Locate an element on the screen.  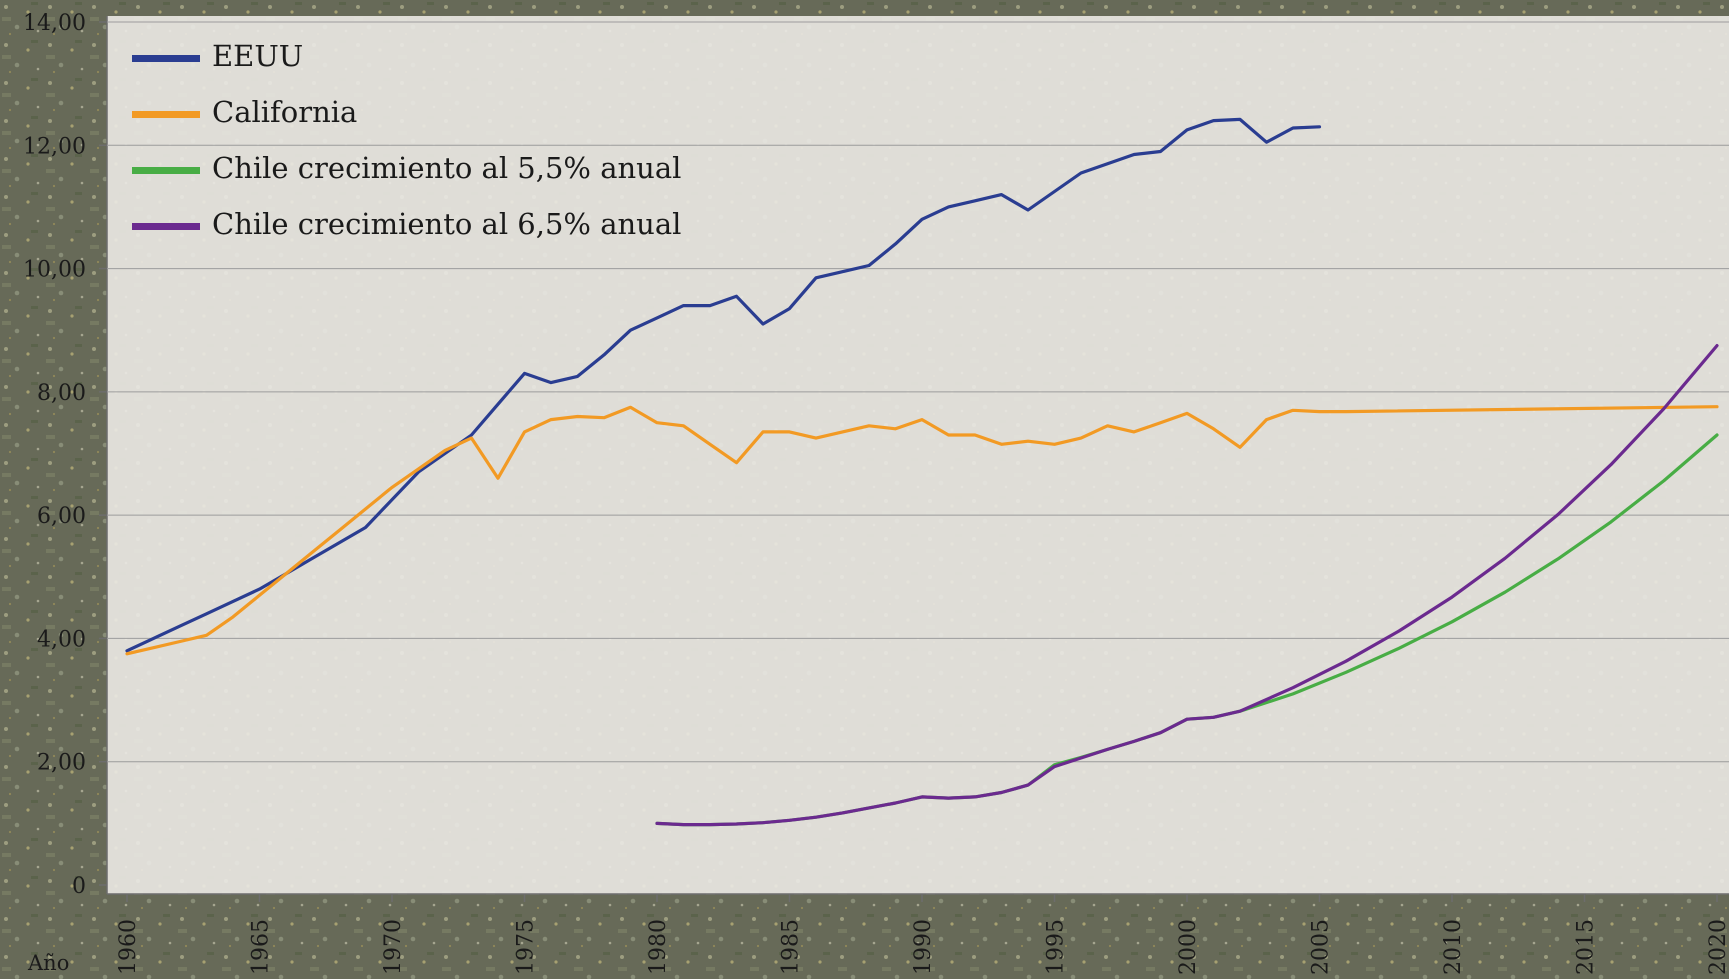
x-tick-label: 1970 is located at coordinates (393, 947).